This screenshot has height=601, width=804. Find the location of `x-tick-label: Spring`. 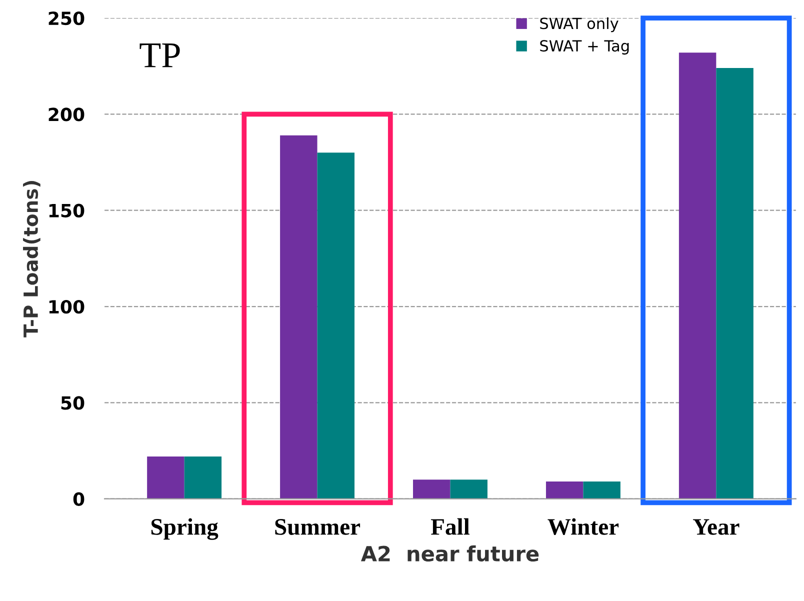

x-tick-label: Spring is located at coordinates (184, 529).